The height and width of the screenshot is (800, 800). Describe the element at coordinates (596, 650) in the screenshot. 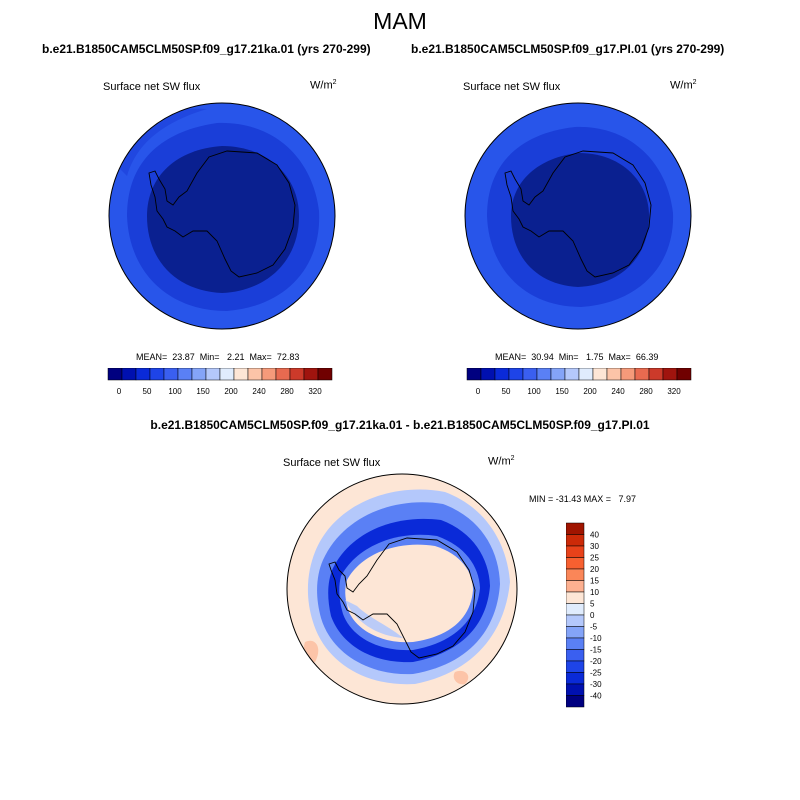

I see `diff-colorbar-tick-label: -15` at that location.